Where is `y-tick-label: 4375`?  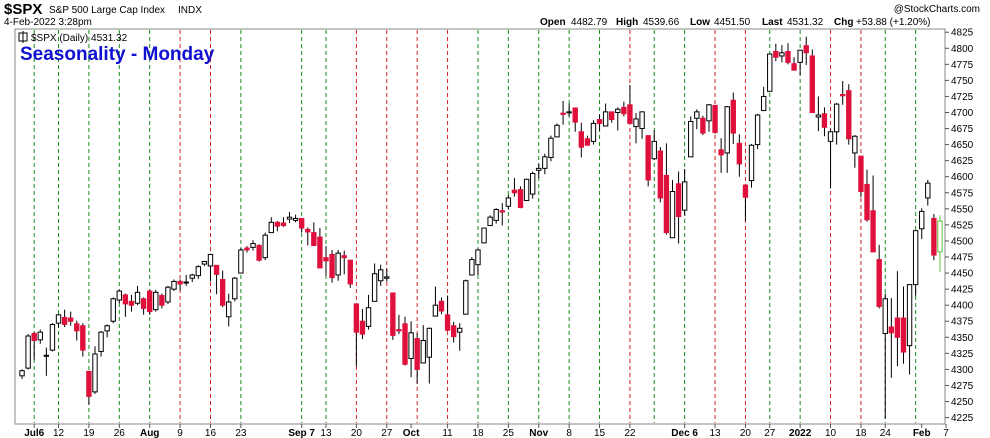
y-tick-label: 4375 is located at coordinates (962, 322).